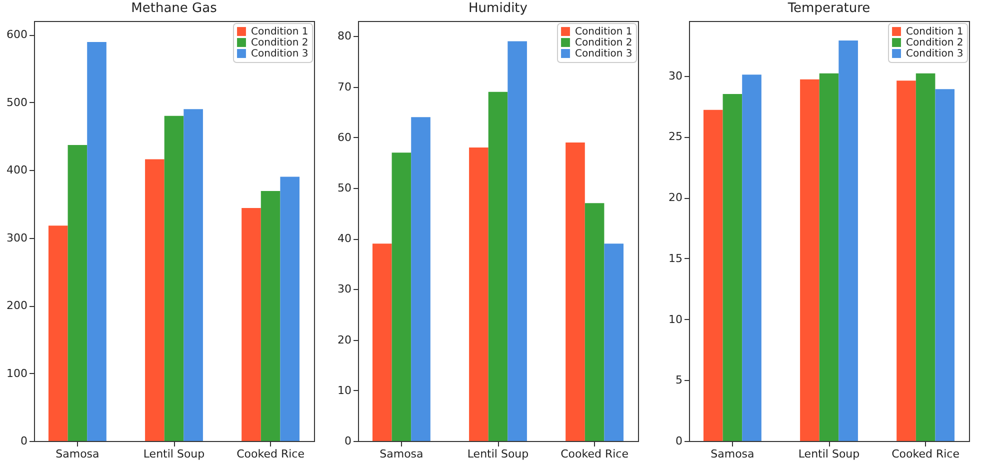 The width and height of the screenshot is (993, 468). I want to click on chart-title: Methane Gas, so click(174, 8).